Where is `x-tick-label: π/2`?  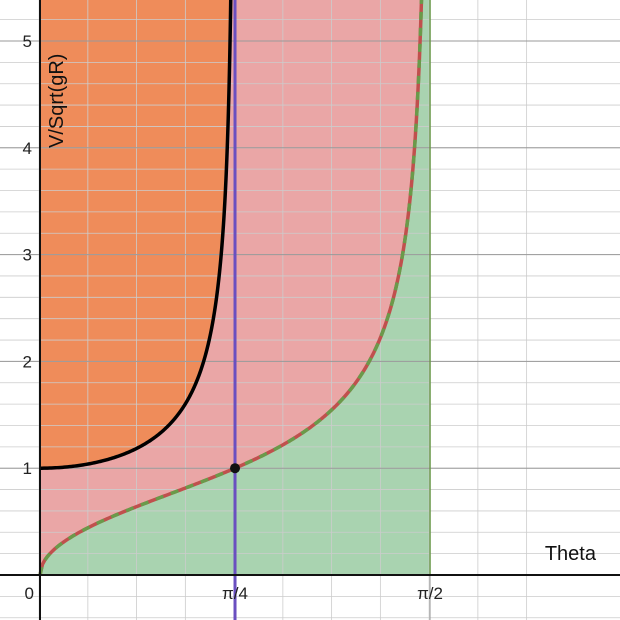
x-tick-label: π/2 is located at coordinates (430, 593).